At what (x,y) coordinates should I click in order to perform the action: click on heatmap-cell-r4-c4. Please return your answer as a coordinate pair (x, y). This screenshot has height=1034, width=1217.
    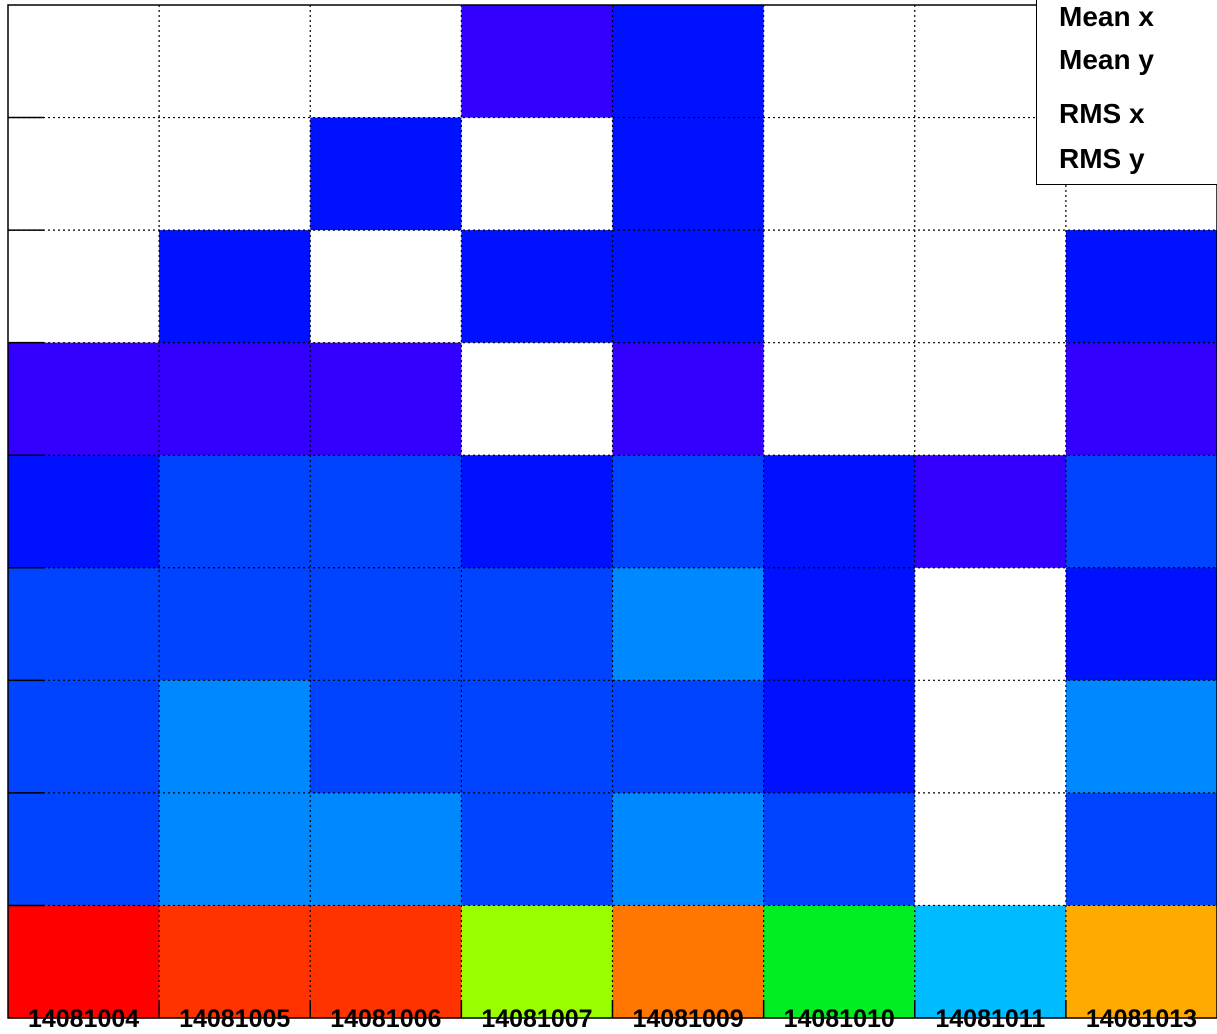
    Looking at the image, I should click on (688, 512).